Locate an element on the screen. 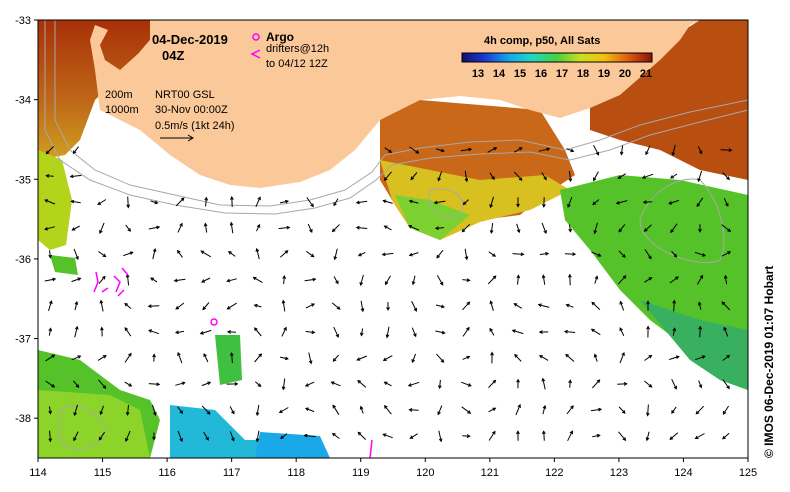 The width and height of the screenshot is (790, 492). scale-label: 0.5m/s (1kt 24h) is located at coordinates (194, 126).